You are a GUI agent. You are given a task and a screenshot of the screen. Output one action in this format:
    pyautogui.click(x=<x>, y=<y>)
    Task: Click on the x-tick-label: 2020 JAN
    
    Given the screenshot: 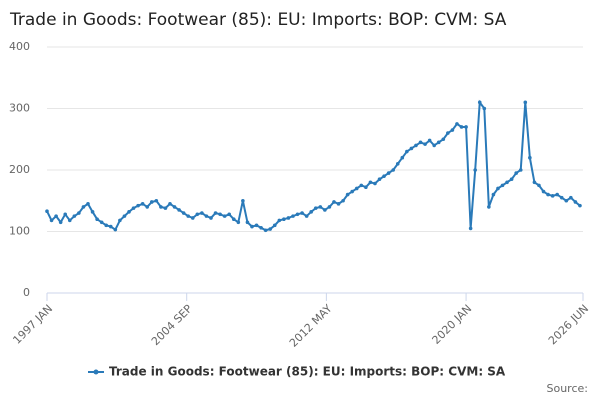 What is the action you would take?
    pyautogui.click(x=452, y=324)
    